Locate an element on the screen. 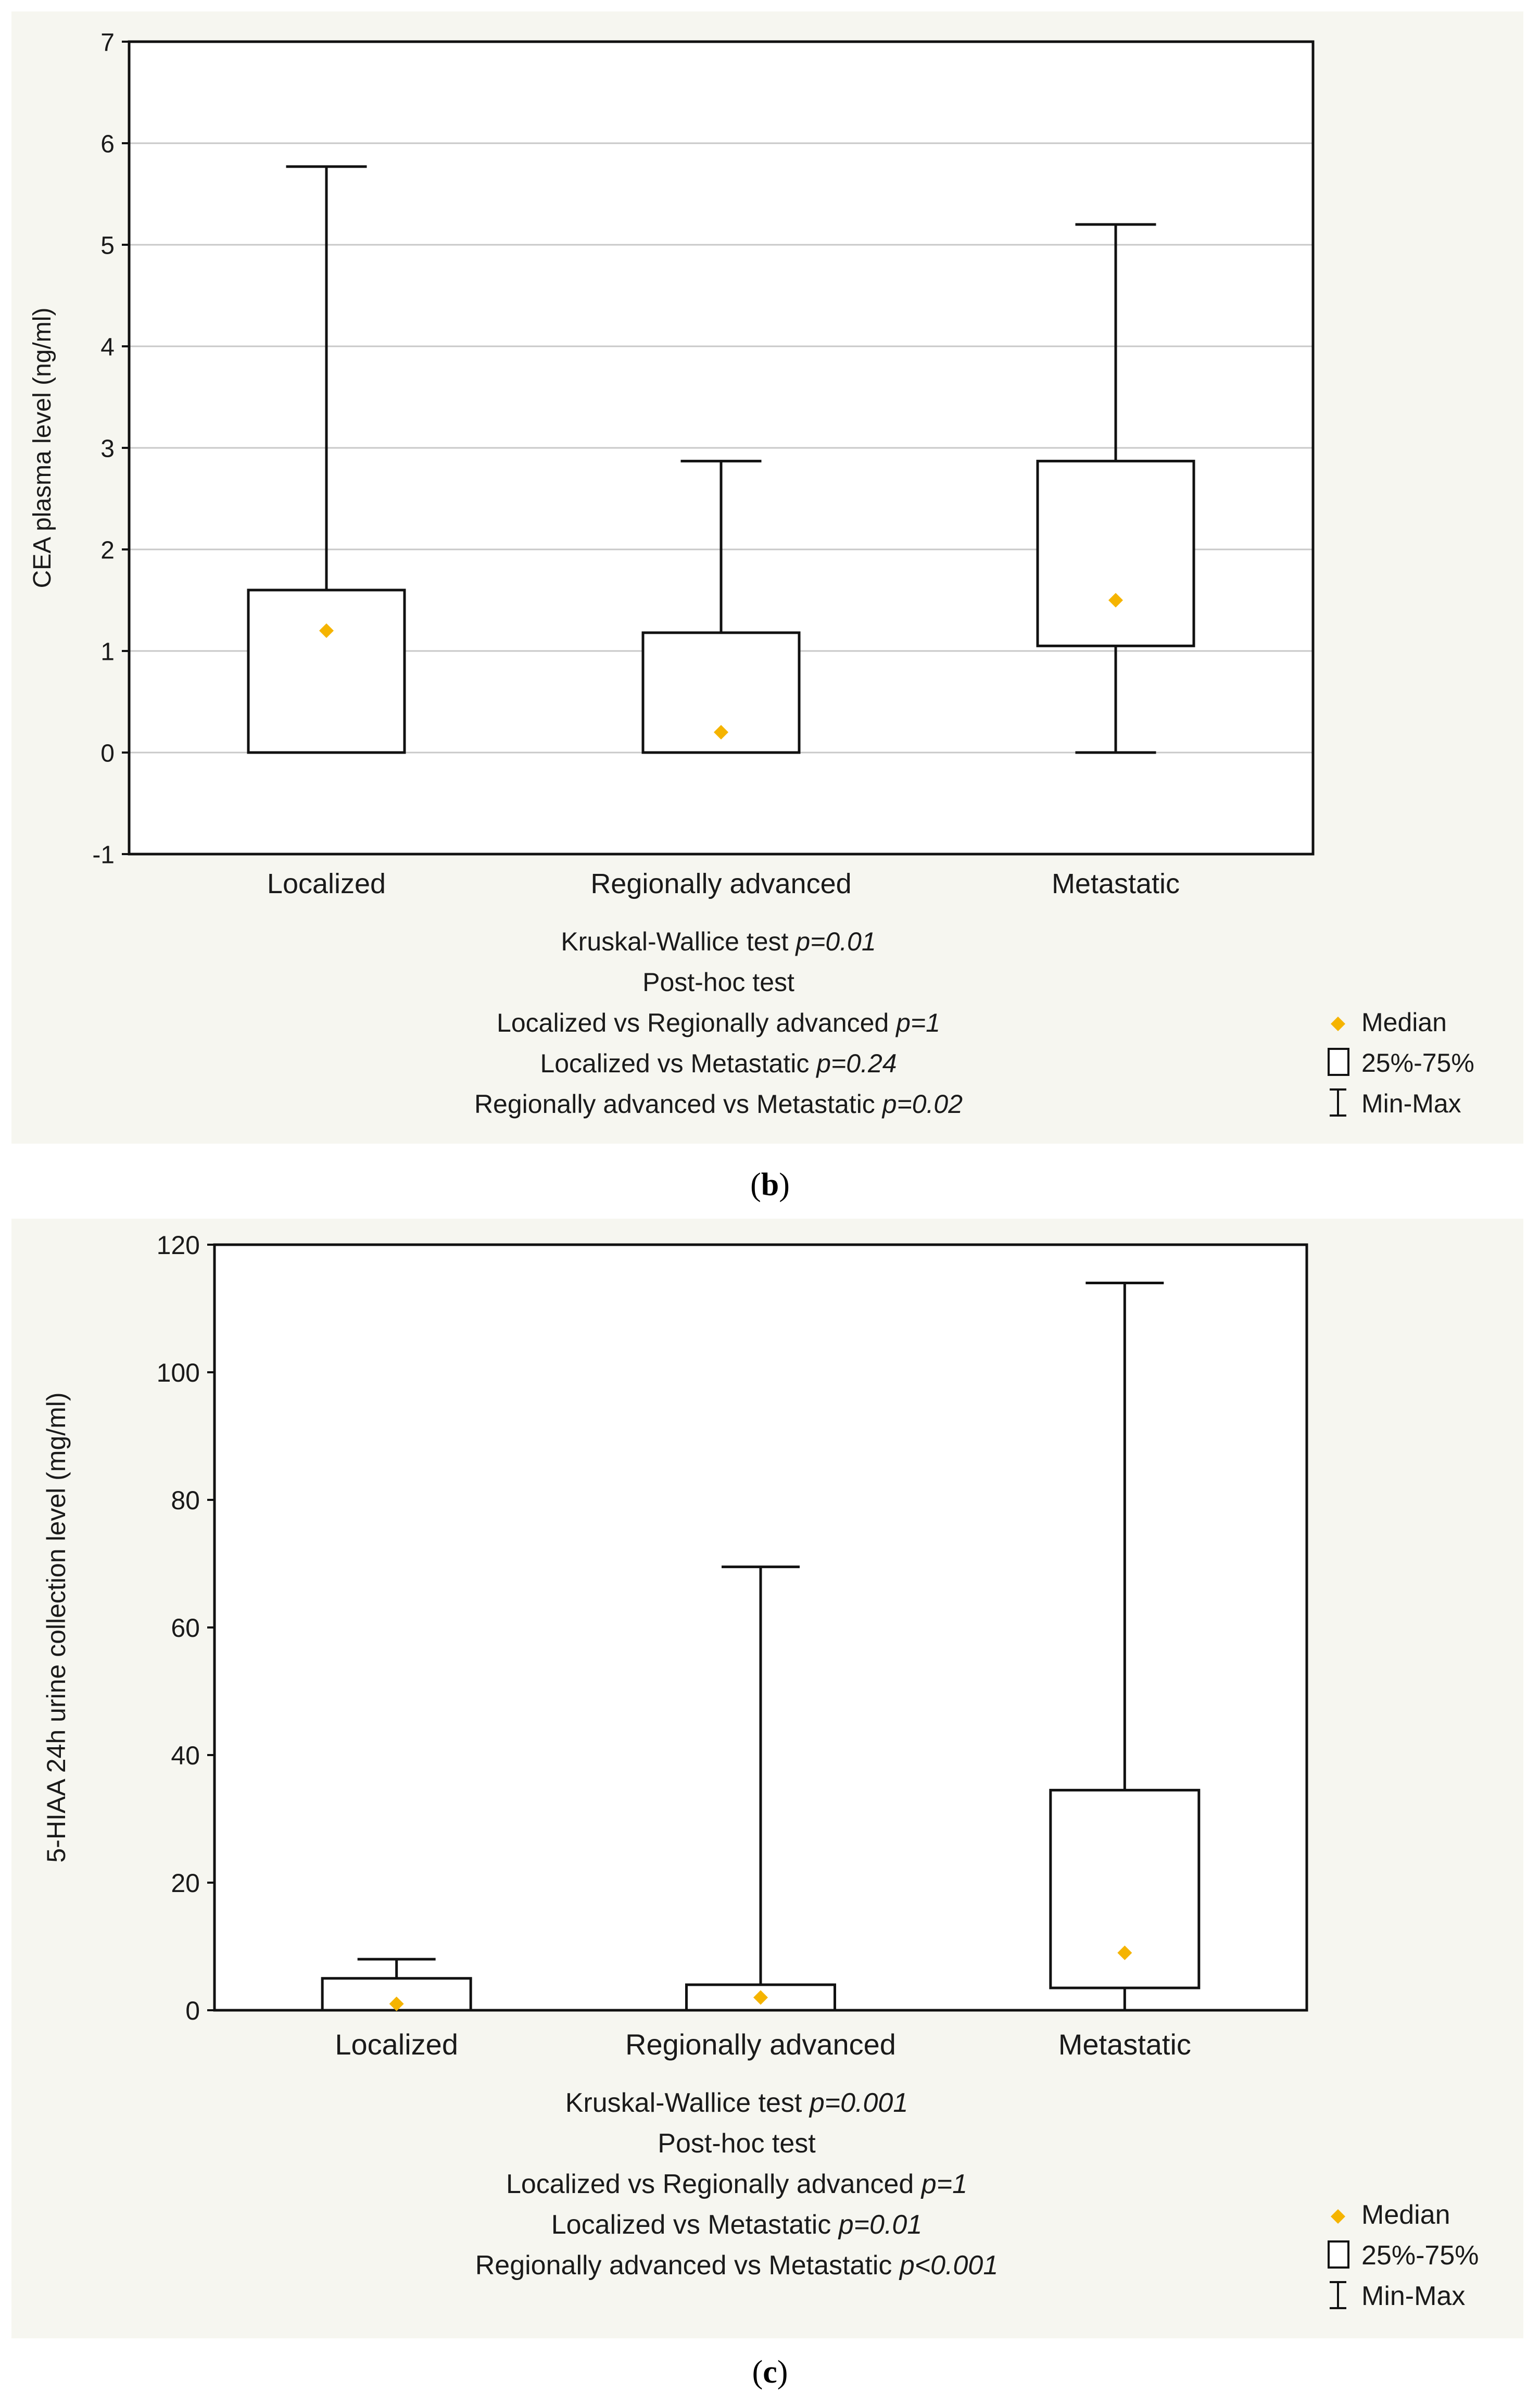 The height and width of the screenshot is (2405, 1540). y-tick-label: 20 is located at coordinates (185, 1883).